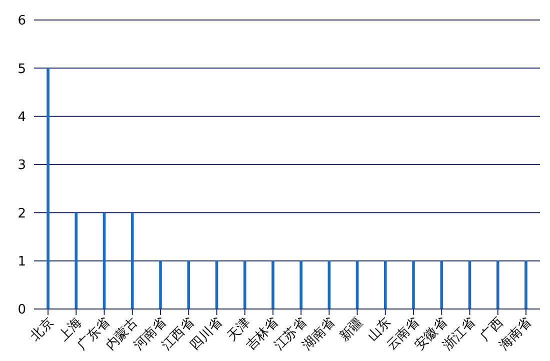 This screenshot has height=361, width=550. I want to click on y-tick-label: 3, so click(22, 166).